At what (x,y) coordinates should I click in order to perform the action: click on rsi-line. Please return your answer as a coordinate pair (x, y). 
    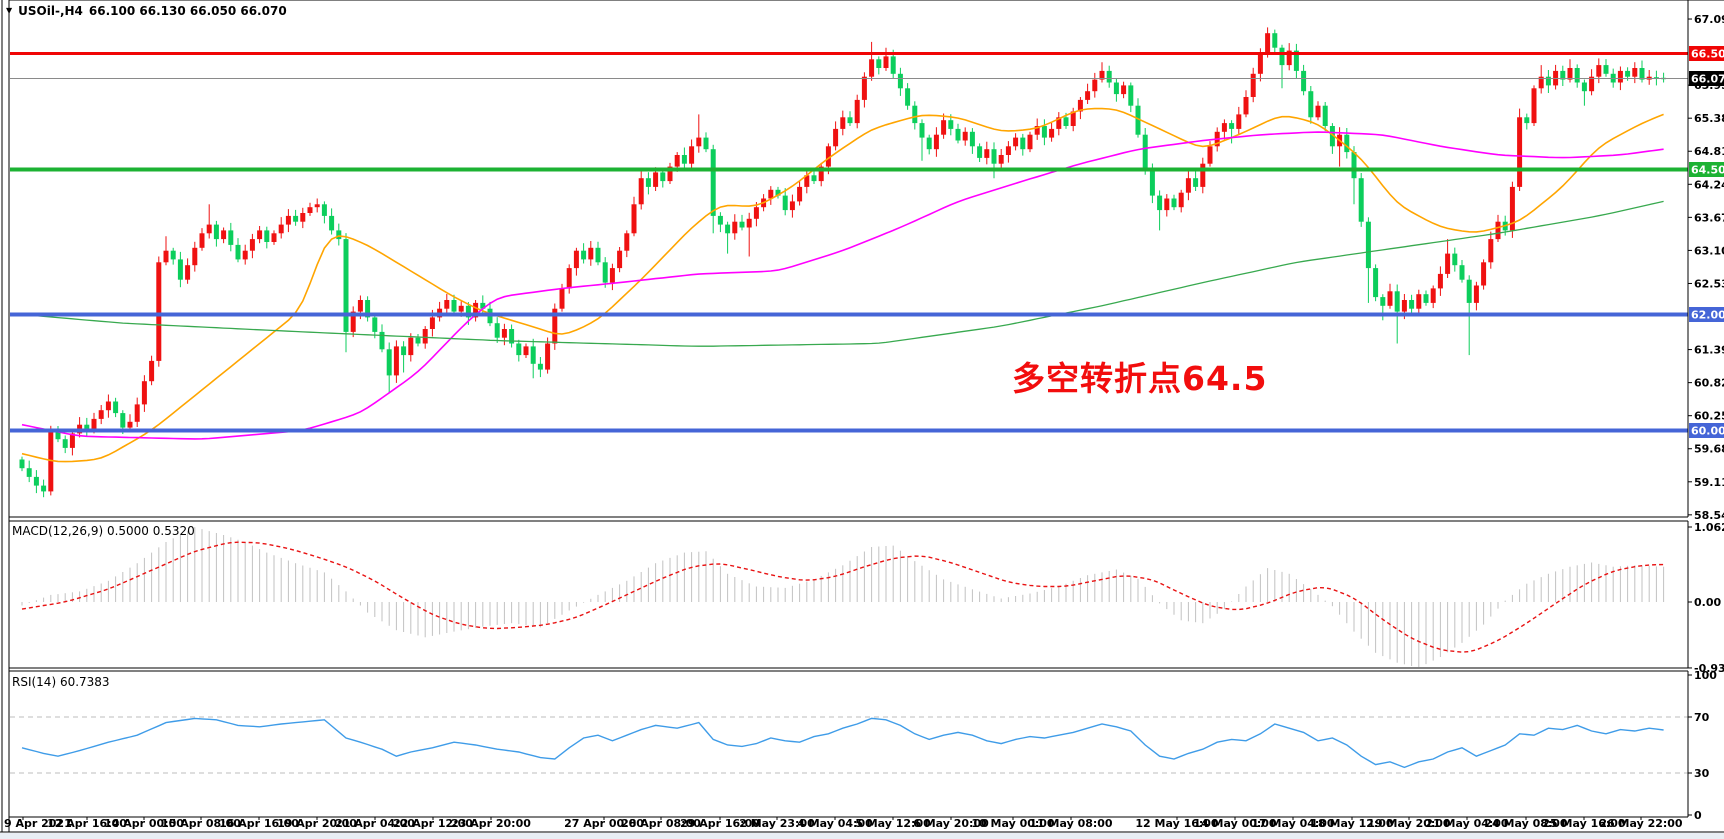
    Looking at the image, I should click on (842, 743).